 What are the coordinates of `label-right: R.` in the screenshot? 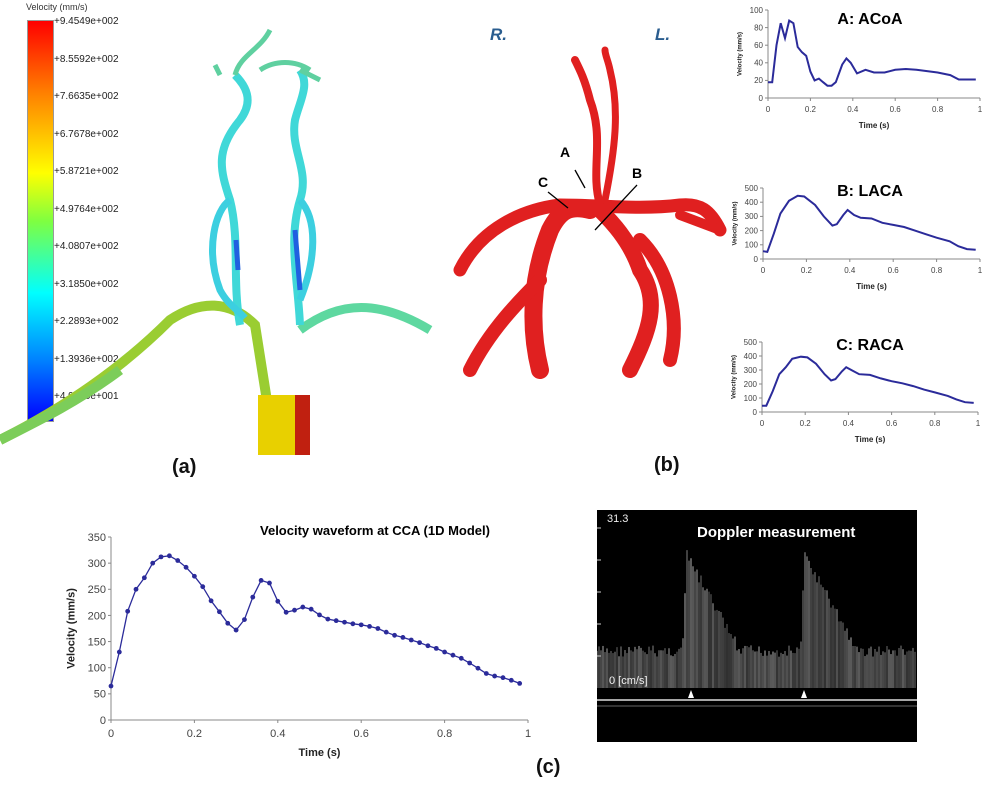 It's located at (498, 34).